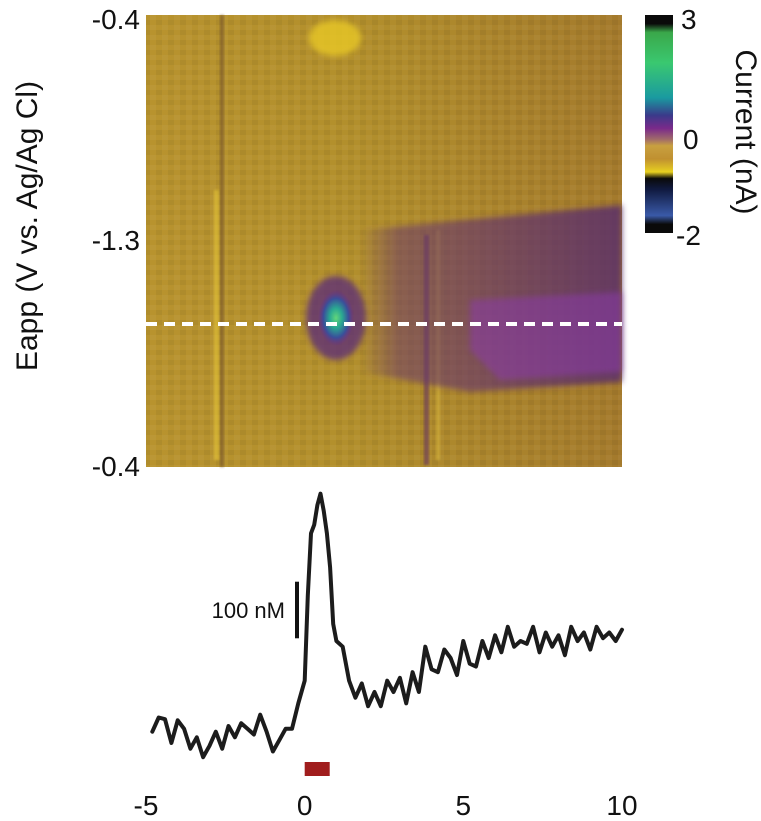 Image resolution: width=761 pixels, height=821 pixels. Describe the element at coordinates (248, 610) in the screenshot. I see `scale-bar-label: 100 nM` at that location.